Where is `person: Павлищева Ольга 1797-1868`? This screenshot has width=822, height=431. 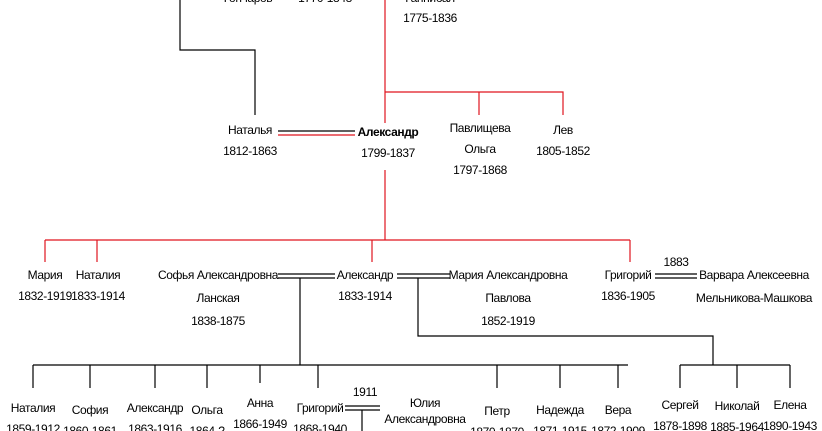 person: Павлищева Ольга 1797-1868 is located at coordinates (481, 149).